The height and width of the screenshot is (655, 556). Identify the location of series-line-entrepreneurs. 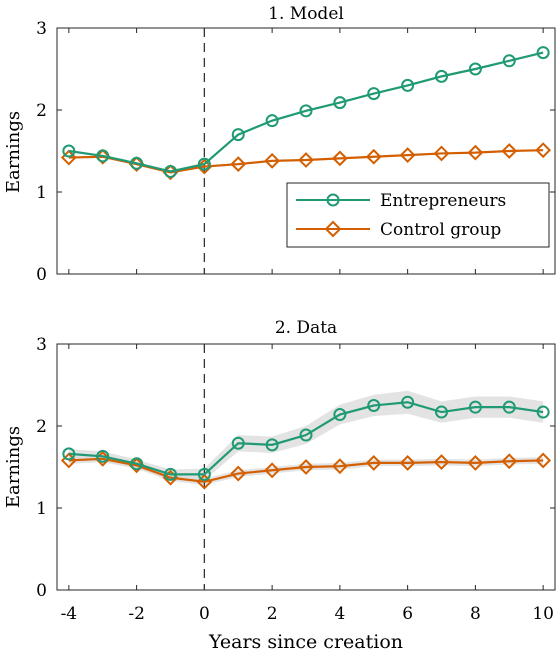
(306, 438).